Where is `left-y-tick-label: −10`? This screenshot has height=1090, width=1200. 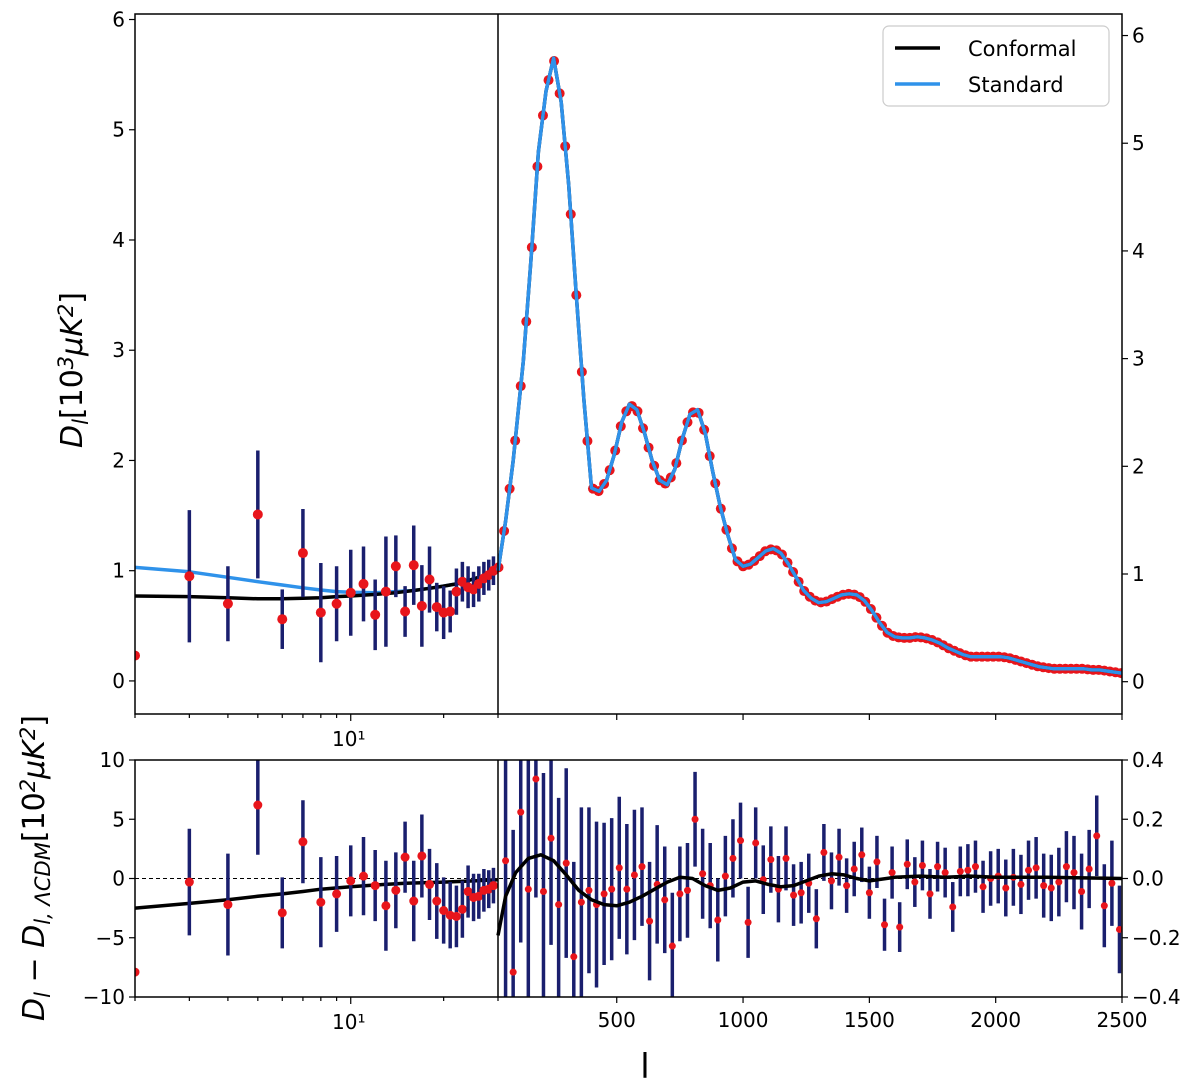
left-y-tick-label: −10 is located at coordinates (104, 997).